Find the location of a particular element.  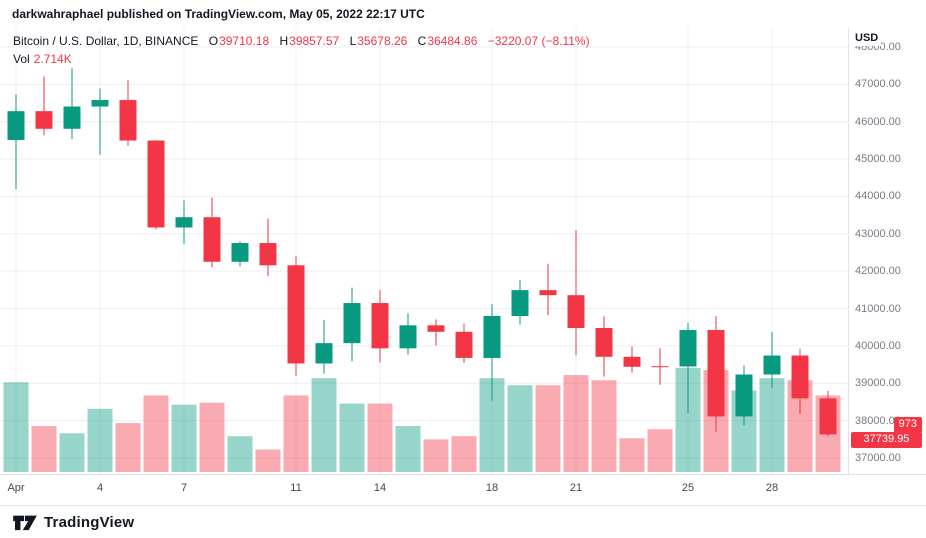

volume-legend: Vol 2.714K is located at coordinates (42, 59).